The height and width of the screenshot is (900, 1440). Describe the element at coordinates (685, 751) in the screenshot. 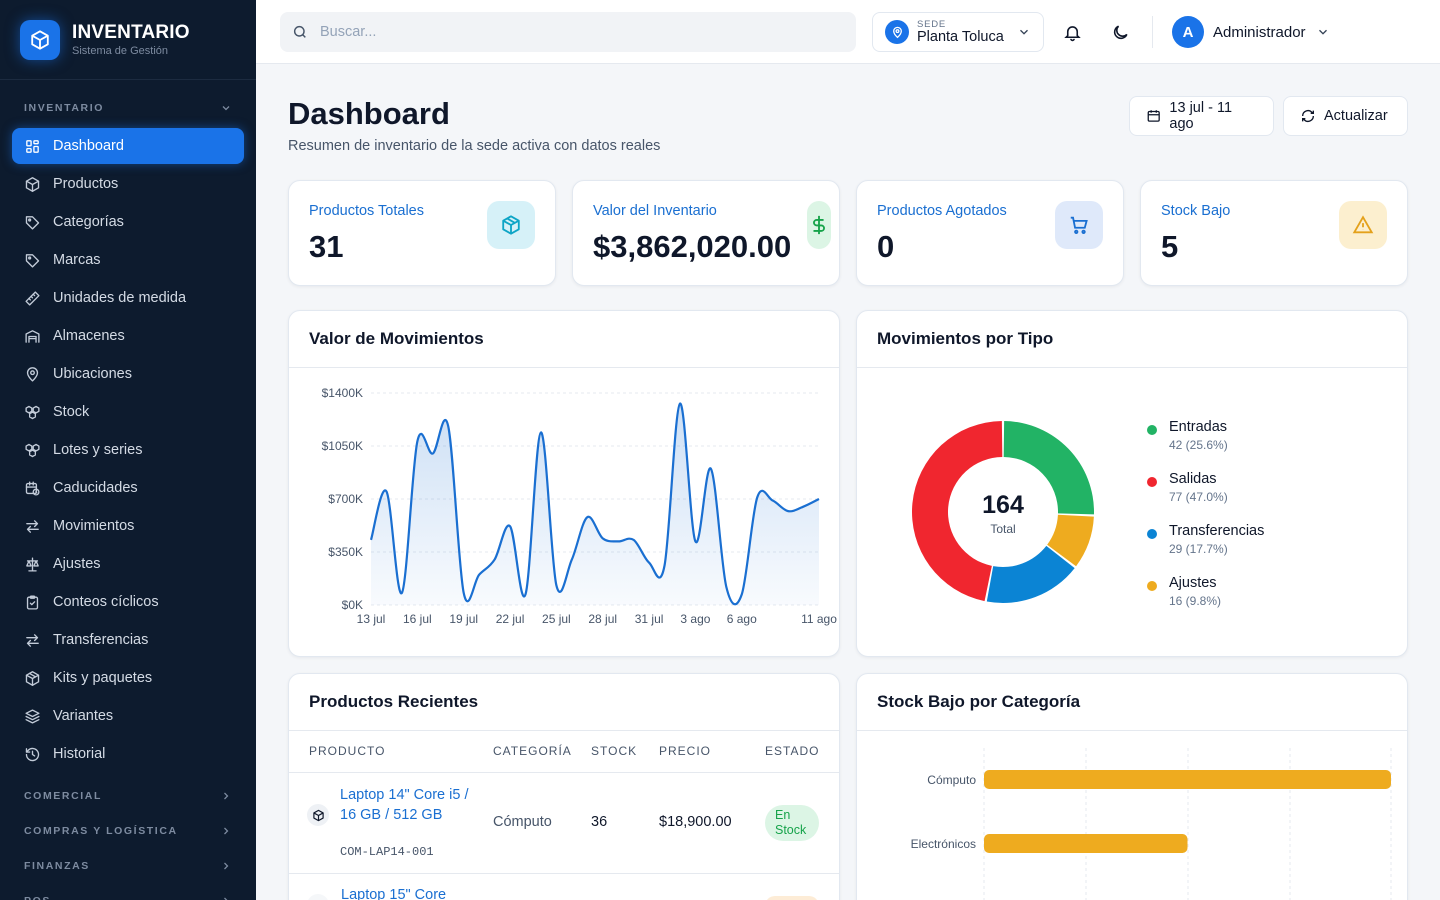

I see `column-header-price: PRECIO` at that location.